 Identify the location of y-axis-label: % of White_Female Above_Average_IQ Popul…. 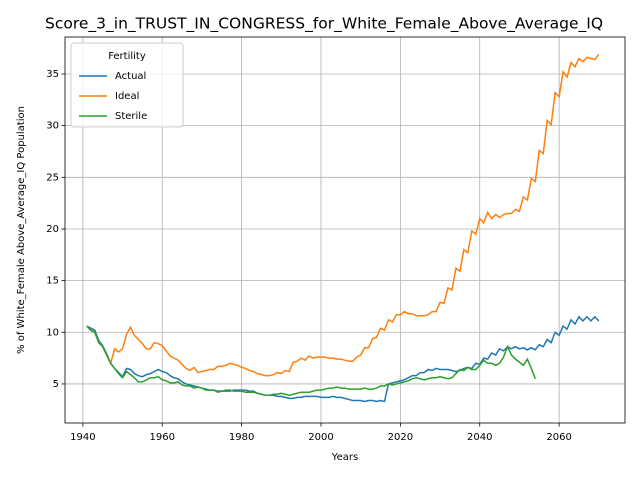
(21, 230).